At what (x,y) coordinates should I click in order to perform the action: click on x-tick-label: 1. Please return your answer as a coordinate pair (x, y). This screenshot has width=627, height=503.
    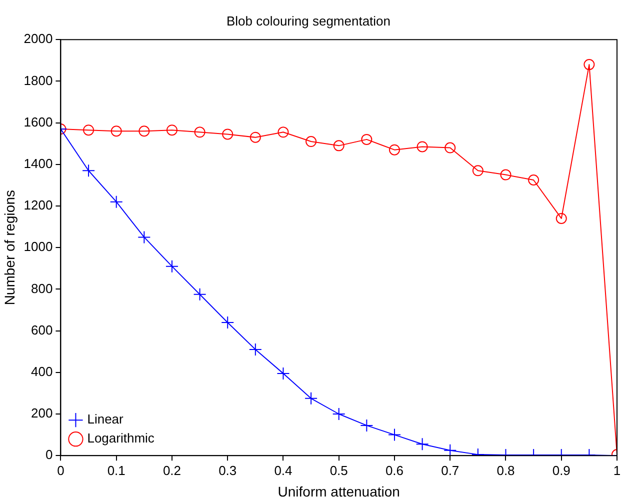
    Looking at the image, I should click on (617, 470).